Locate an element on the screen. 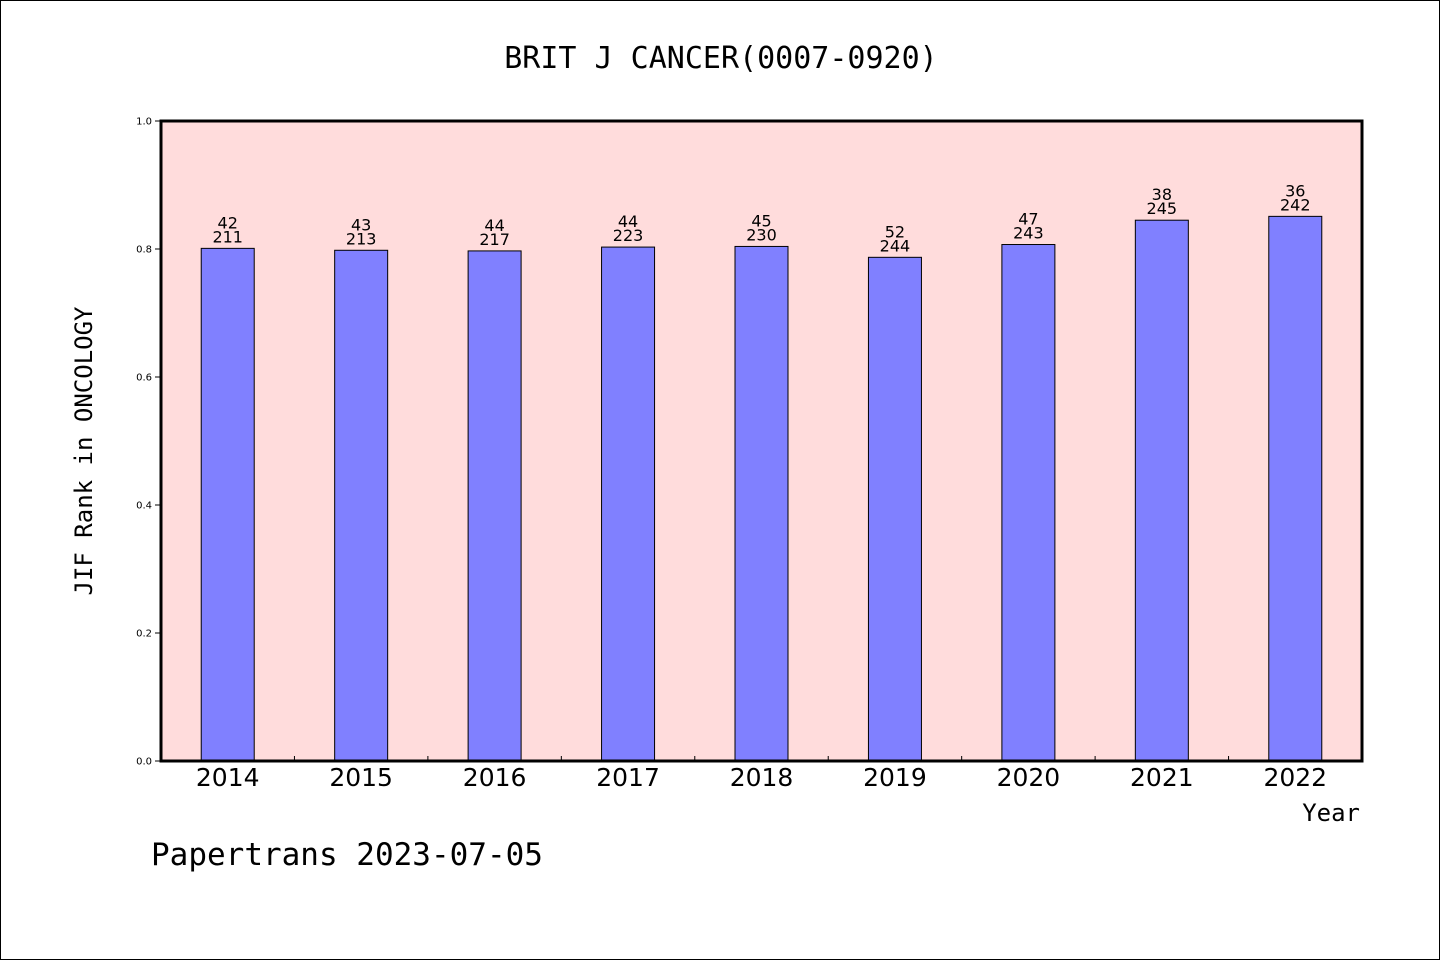  bar-2016 is located at coordinates (494, 506).